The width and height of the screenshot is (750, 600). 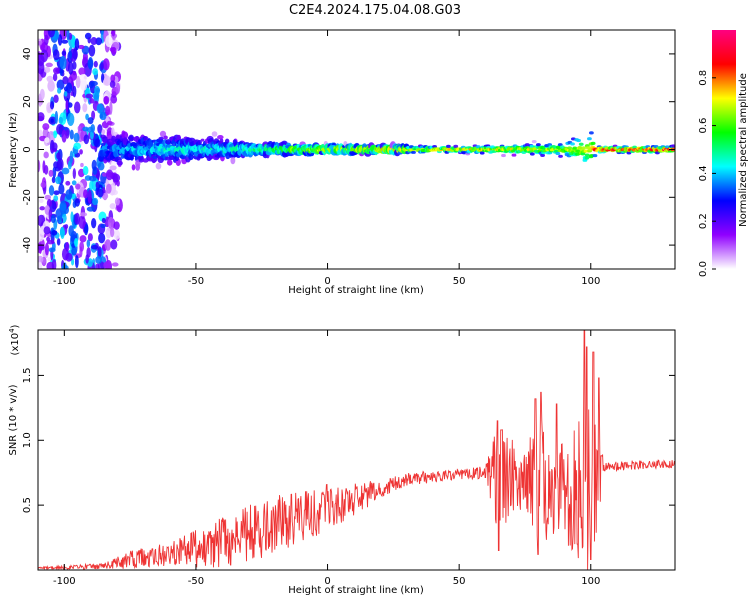 What do you see at coordinates (327, 581) in the screenshot?
I see `snr-x-tick-label: 0` at bounding box center [327, 581].